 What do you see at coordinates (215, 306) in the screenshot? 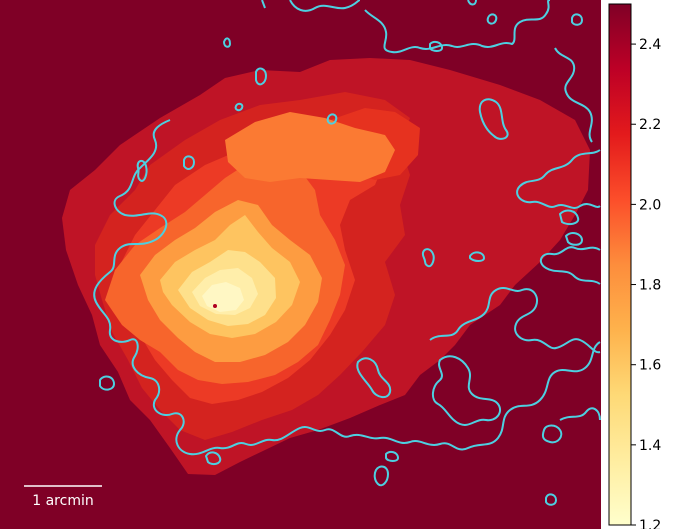
I see `map-peak-spot` at bounding box center [215, 306].